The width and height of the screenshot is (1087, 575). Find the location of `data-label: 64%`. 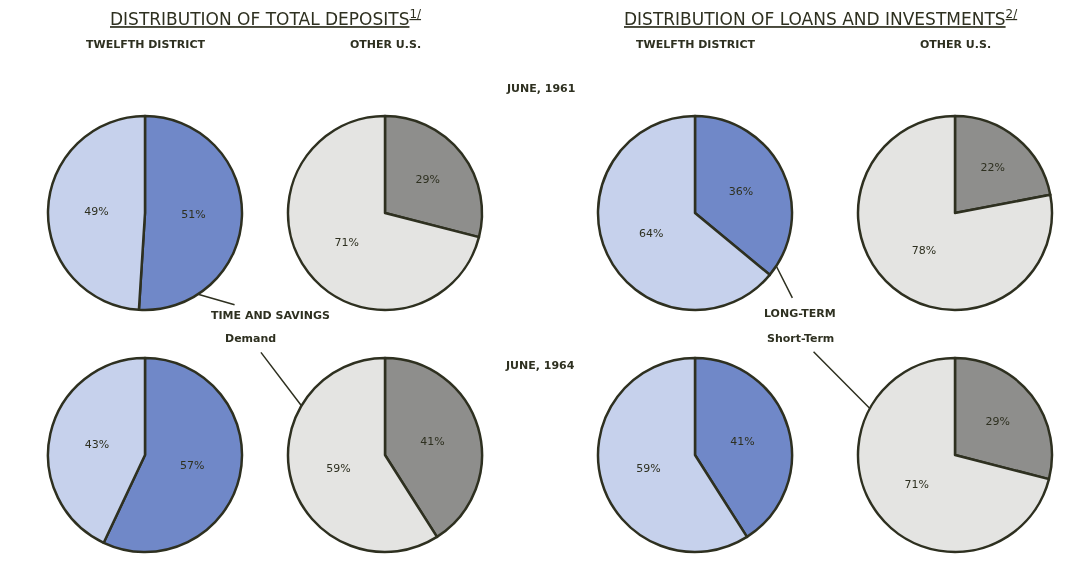

data-label: 64% is located at coordinates (651, 234).